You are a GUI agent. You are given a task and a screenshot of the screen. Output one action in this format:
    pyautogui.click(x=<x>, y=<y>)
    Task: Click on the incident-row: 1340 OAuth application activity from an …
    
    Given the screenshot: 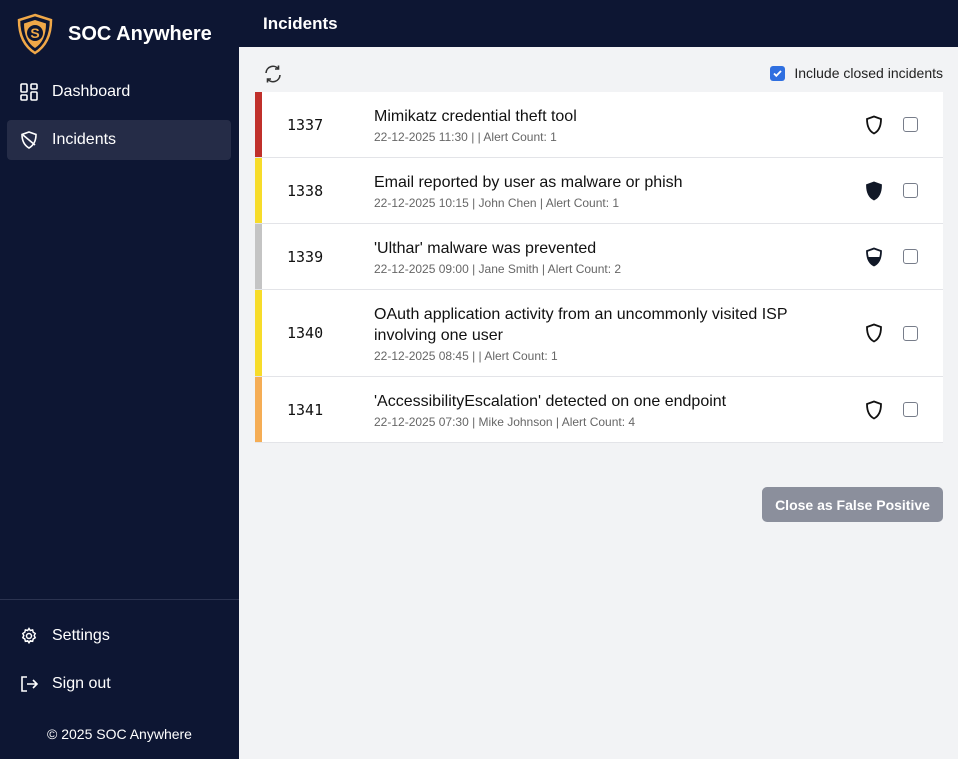 What is the action you would take?
    pyautogui.click(x=599, y=333)
    